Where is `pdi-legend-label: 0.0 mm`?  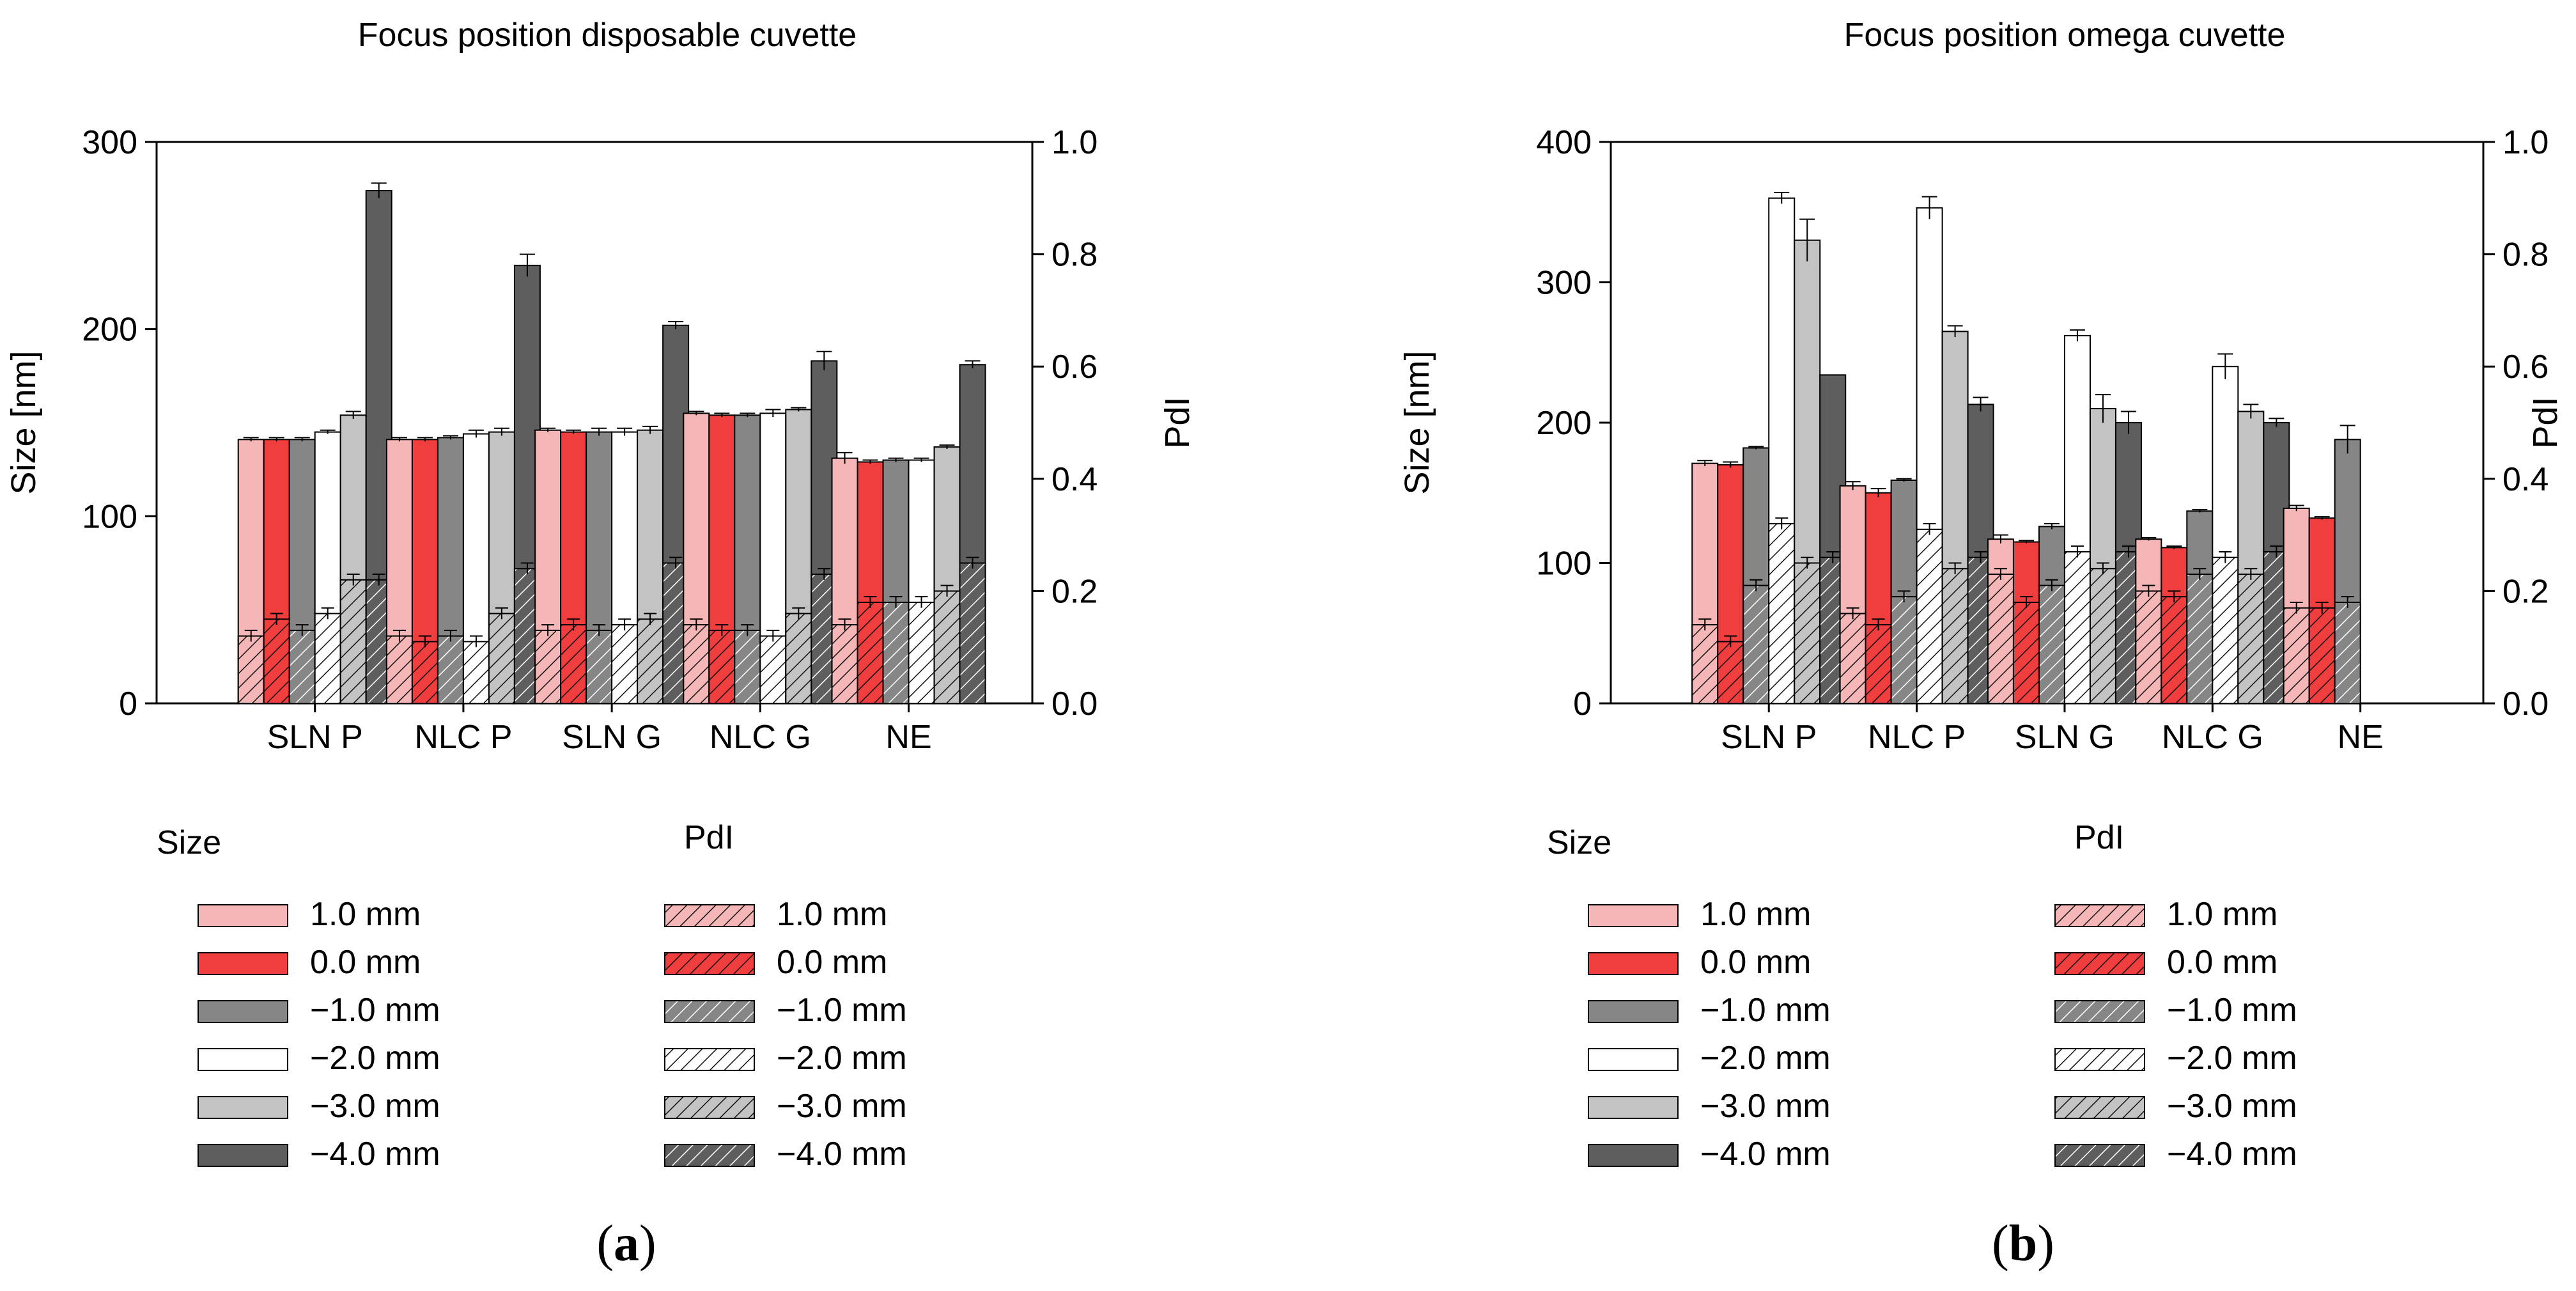
pdi-legend-label: 0.0 mm is located at coordinates (832, 962).